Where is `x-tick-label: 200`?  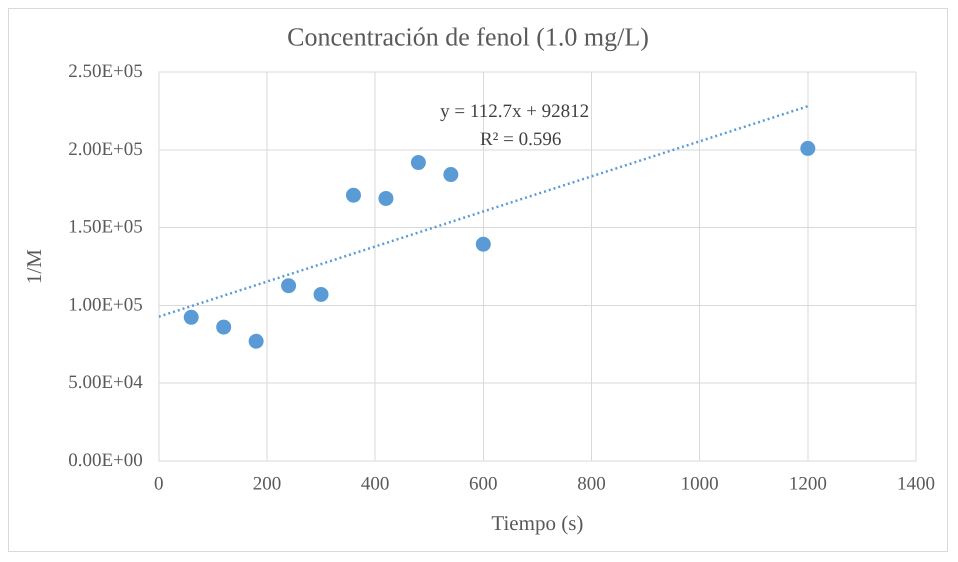
x-tick-label: 200 is located at coordinates (267, 483).